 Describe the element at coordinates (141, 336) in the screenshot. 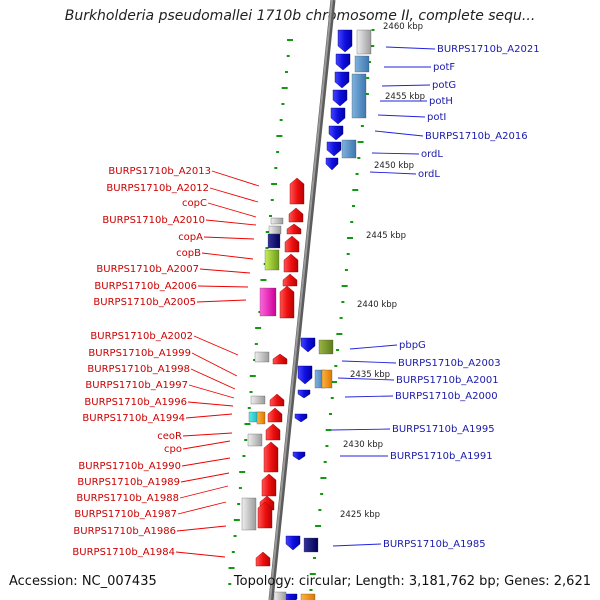

I see `gene-label-left: BURPS1710b_A2002` at that location.